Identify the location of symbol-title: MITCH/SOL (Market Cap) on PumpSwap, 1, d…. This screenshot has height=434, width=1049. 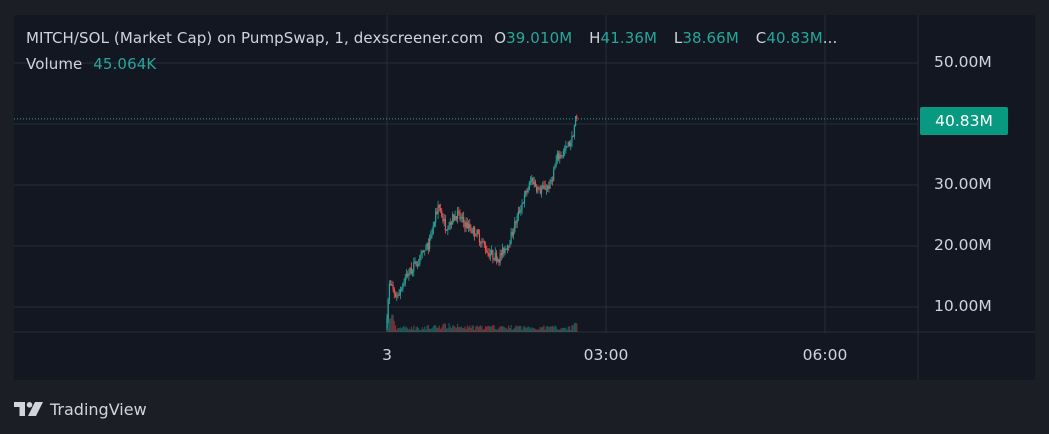
(255, 38).